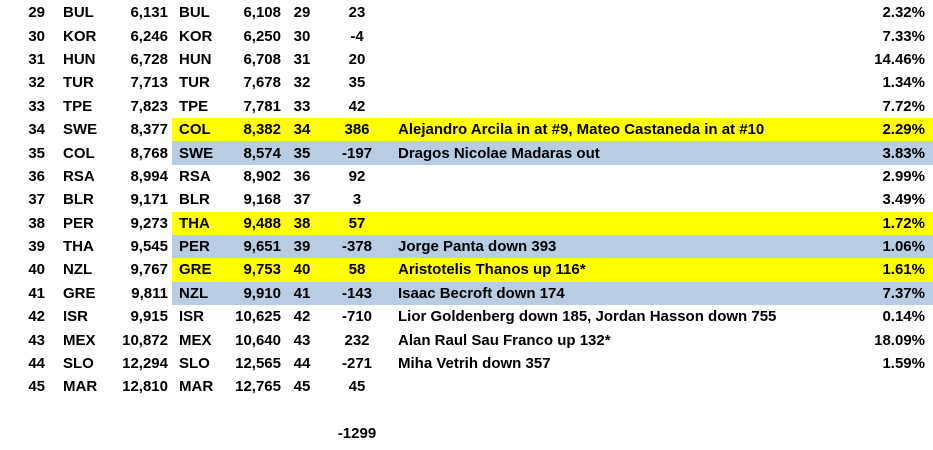 The image size is (933, 450). Describe the element at coordinates (357, 223) in the screenshot. I see `difference-cell: 57` at that location.